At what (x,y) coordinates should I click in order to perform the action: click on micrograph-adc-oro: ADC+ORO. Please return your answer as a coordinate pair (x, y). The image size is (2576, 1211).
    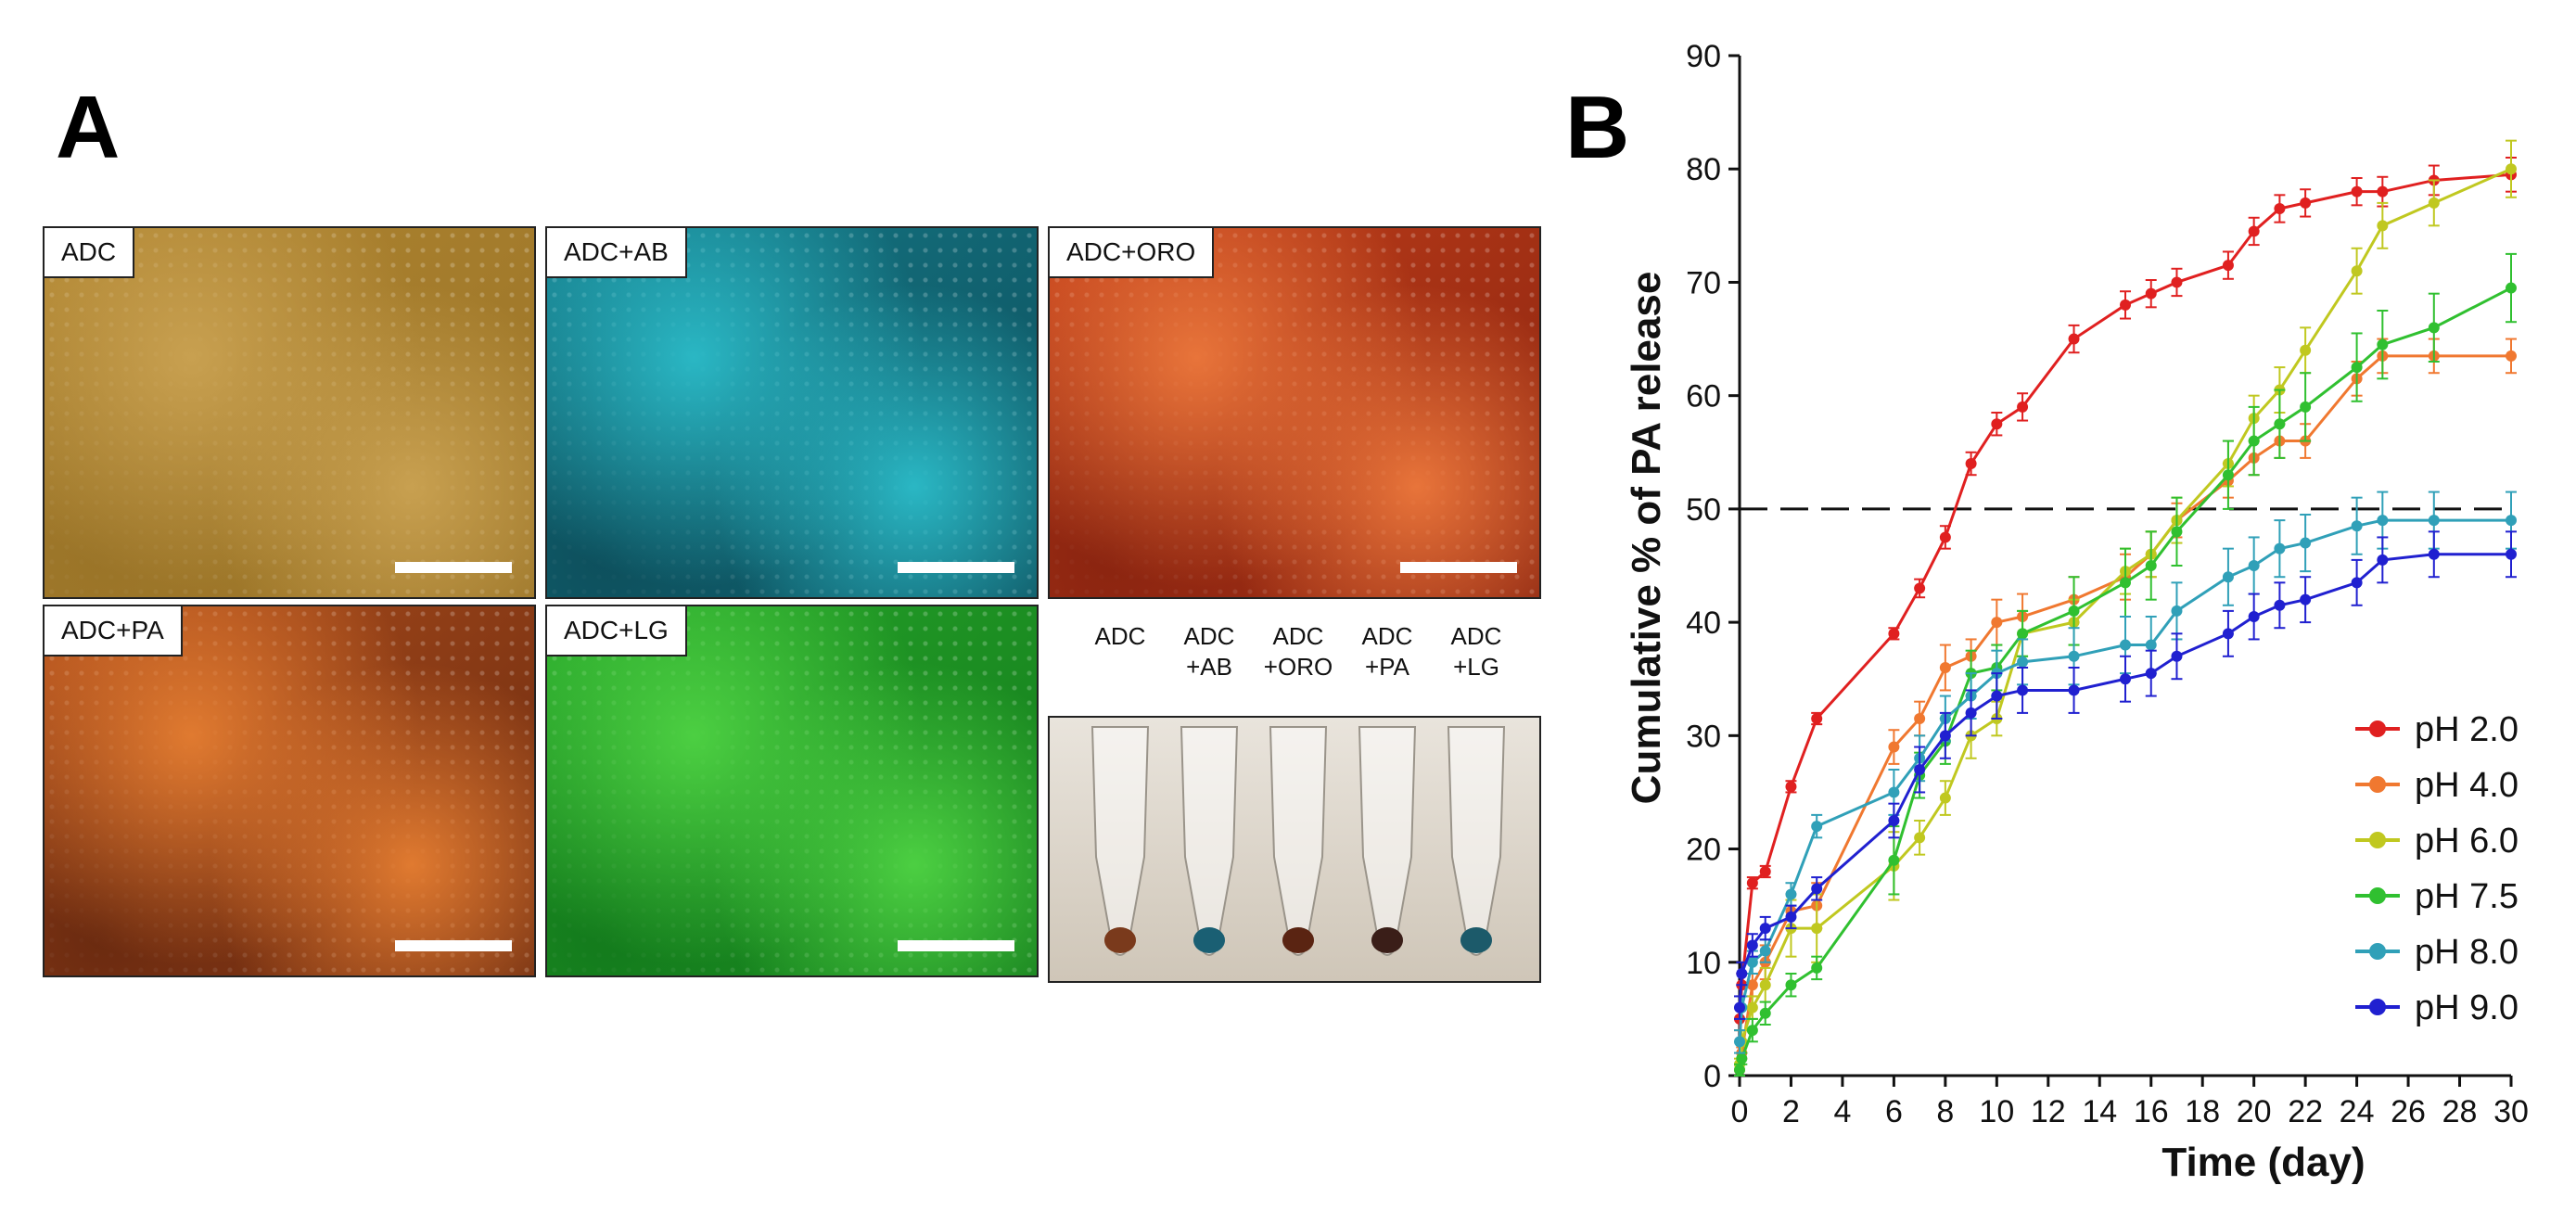
    Looking at the image, I should click on (1294, 412).